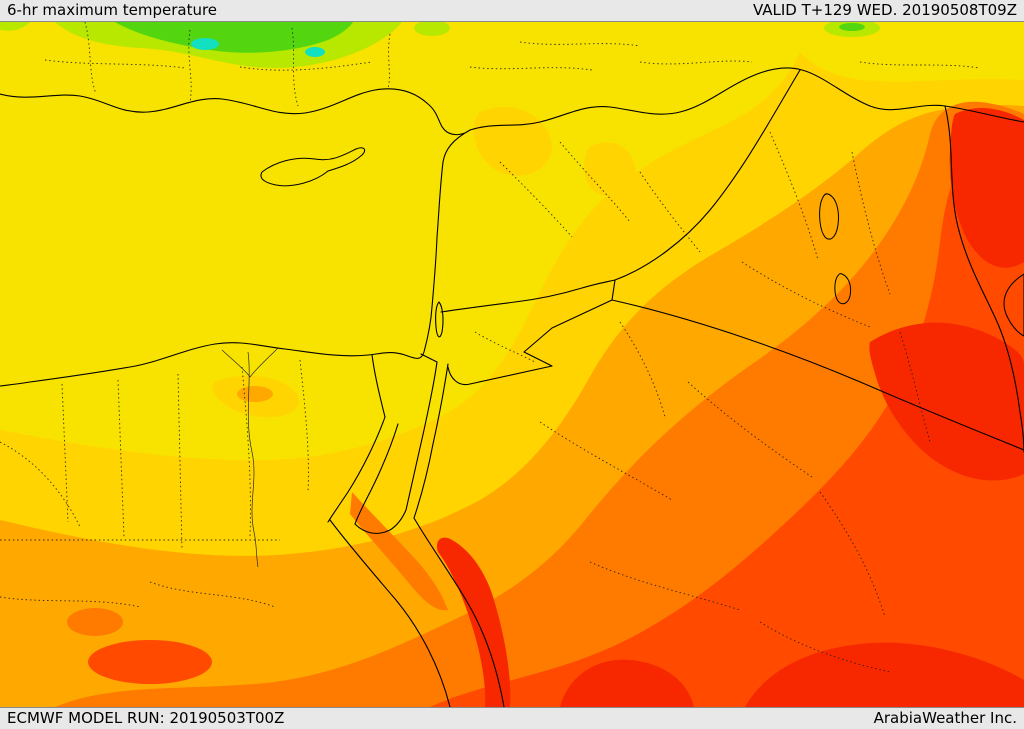 This screenshot has height=729, width=1024. What do you see at coordinates (528, 296) in the screenshot?
I see `border-jordan-syria` at bounding box center [528, 296].